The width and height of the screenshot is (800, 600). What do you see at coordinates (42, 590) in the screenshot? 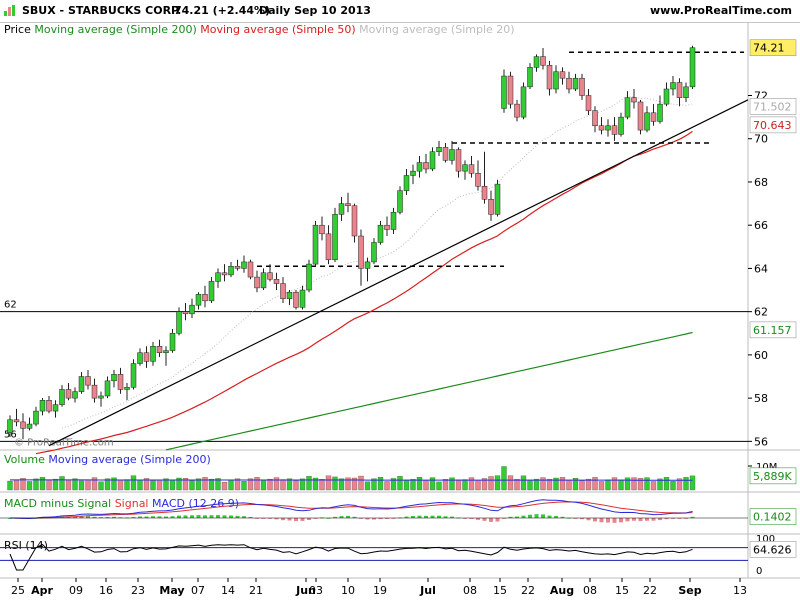
I see `x-tick-label: Apr` at bounding box center [42, 590].